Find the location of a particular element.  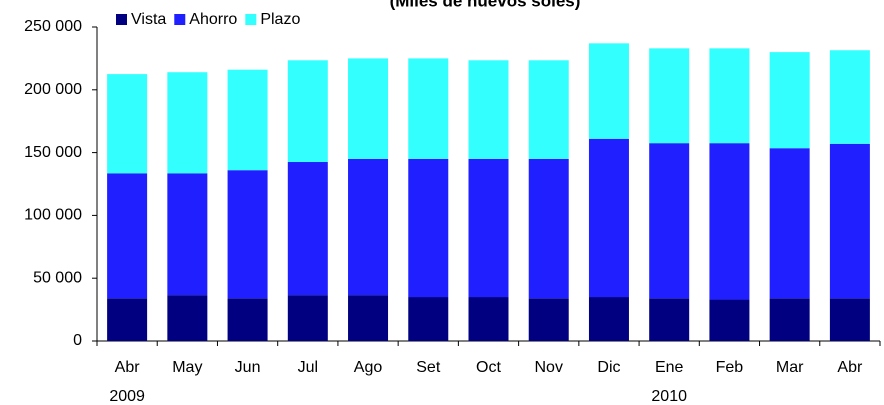

x-tick-label: Set is located at coordinates (428, 367).